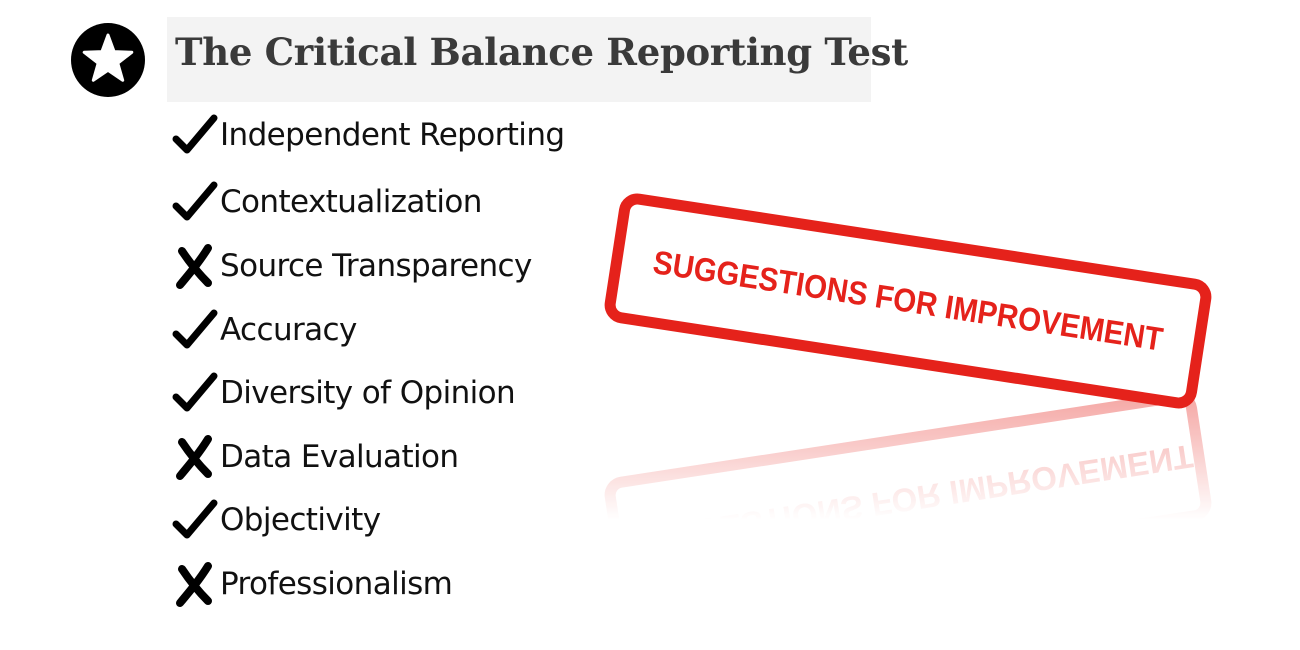  What do you see at coordinates (336, 584) in the screenshot?
I see `criterion-label: Professionalism` at bounding box center [336, 584].